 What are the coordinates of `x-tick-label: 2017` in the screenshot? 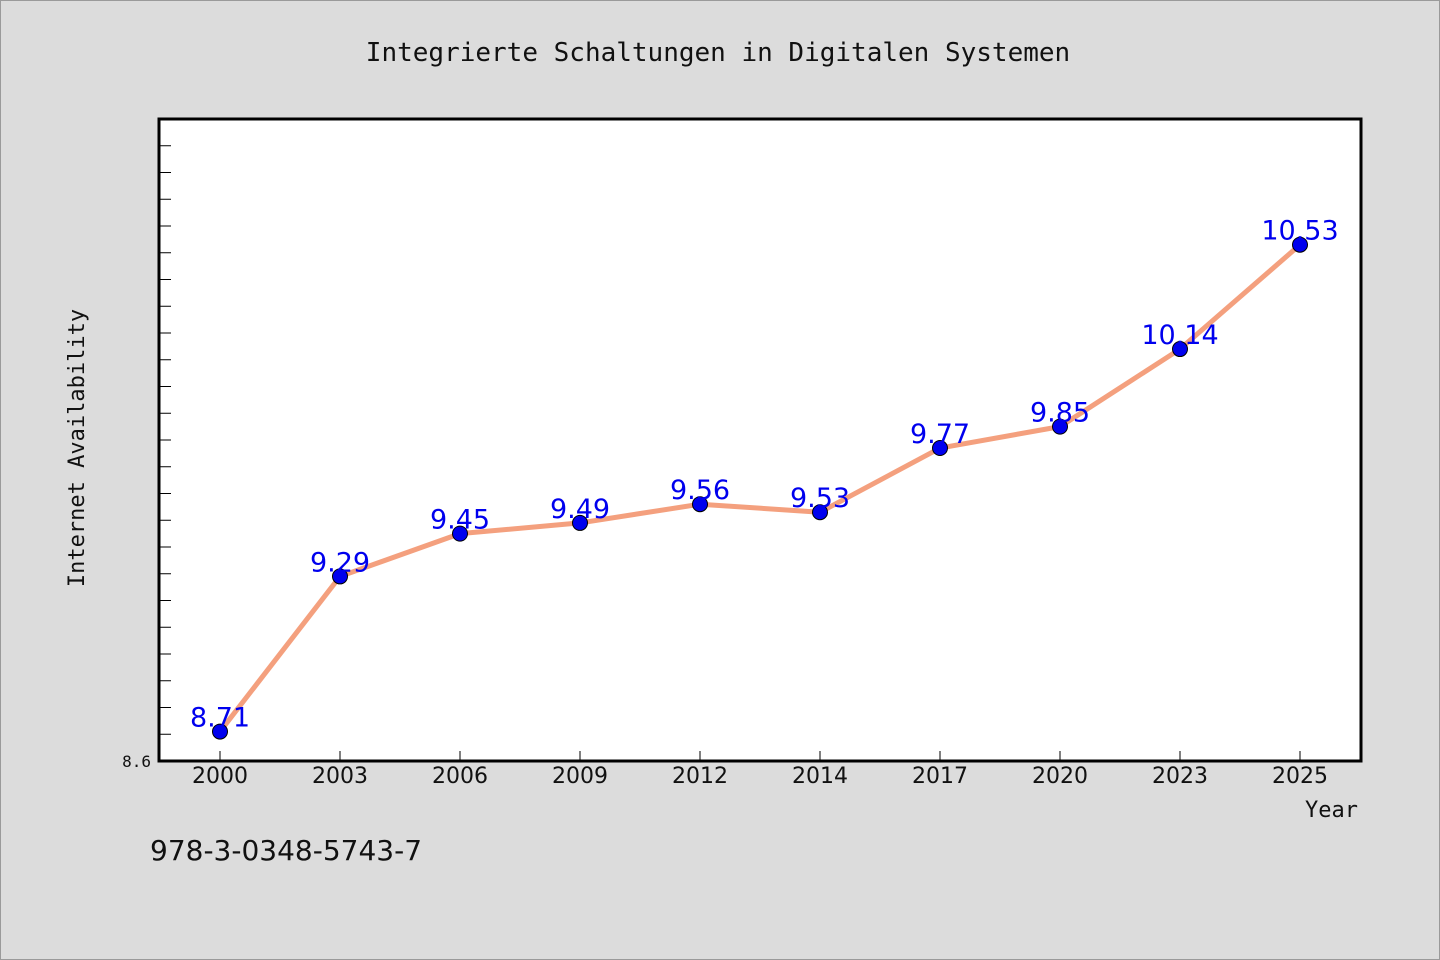 It's located at (940, 776).